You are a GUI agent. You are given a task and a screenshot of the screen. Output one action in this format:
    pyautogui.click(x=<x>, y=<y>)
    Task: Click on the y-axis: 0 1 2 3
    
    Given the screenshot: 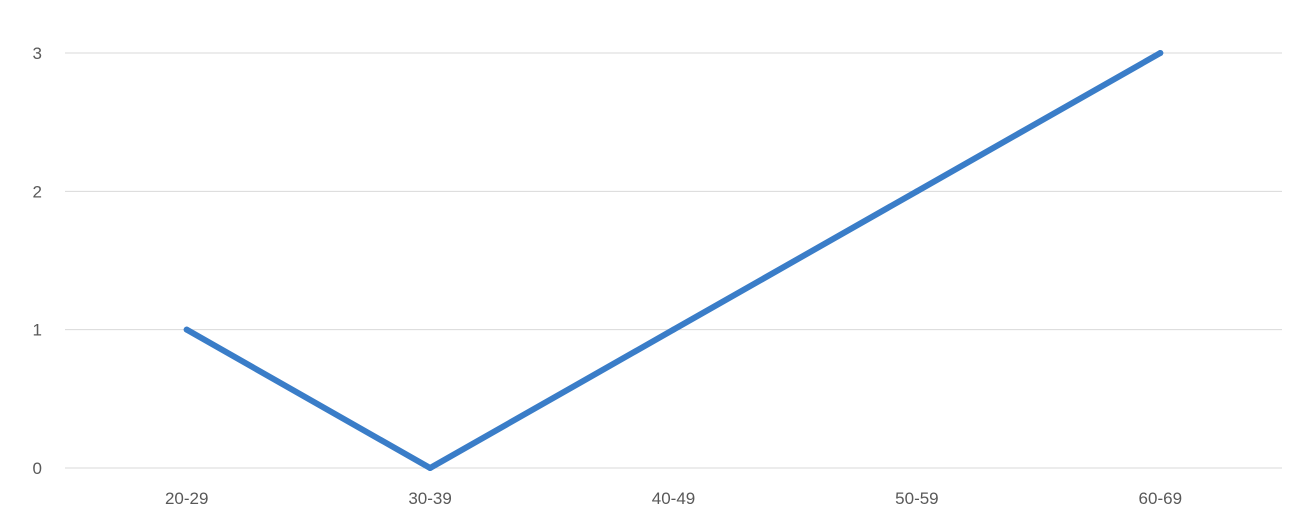 What is the action you would take?
    pyautogui.click(x=37, y=261)
    